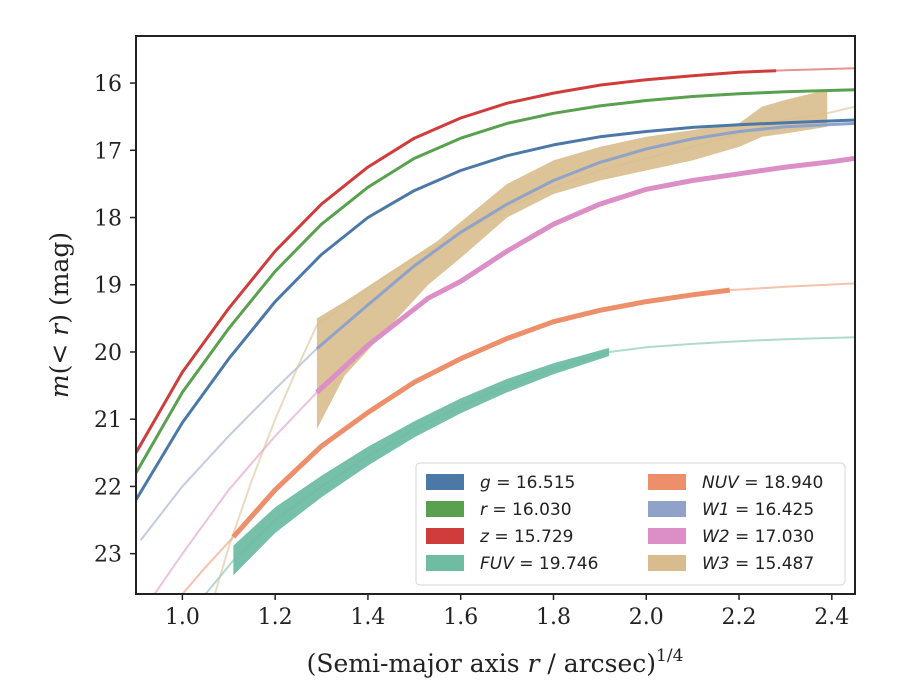 Image resolution: width=900 pixels, height=700 pixels. Describe the element at coordinates (539, 564) in the screenshot. I see `legend-label-fuv: FUV = 19.746` at that location.